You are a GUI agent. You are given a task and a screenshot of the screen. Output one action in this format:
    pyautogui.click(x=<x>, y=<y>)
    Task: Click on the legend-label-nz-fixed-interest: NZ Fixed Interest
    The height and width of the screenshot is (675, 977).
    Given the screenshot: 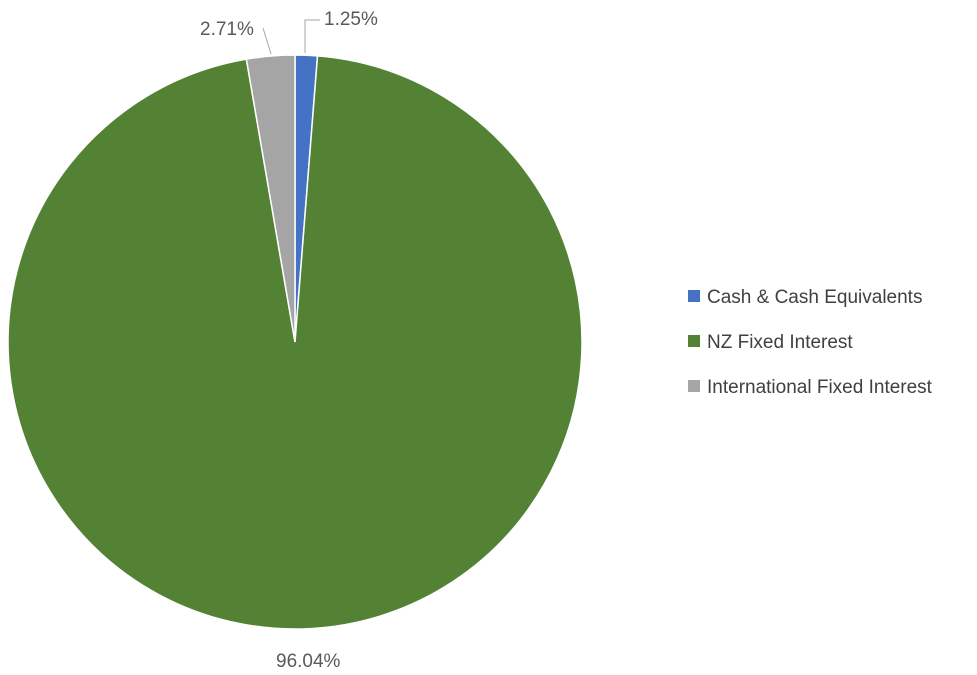 What is the action you would take?
    pyautogui.click(x=780, y=342)
    